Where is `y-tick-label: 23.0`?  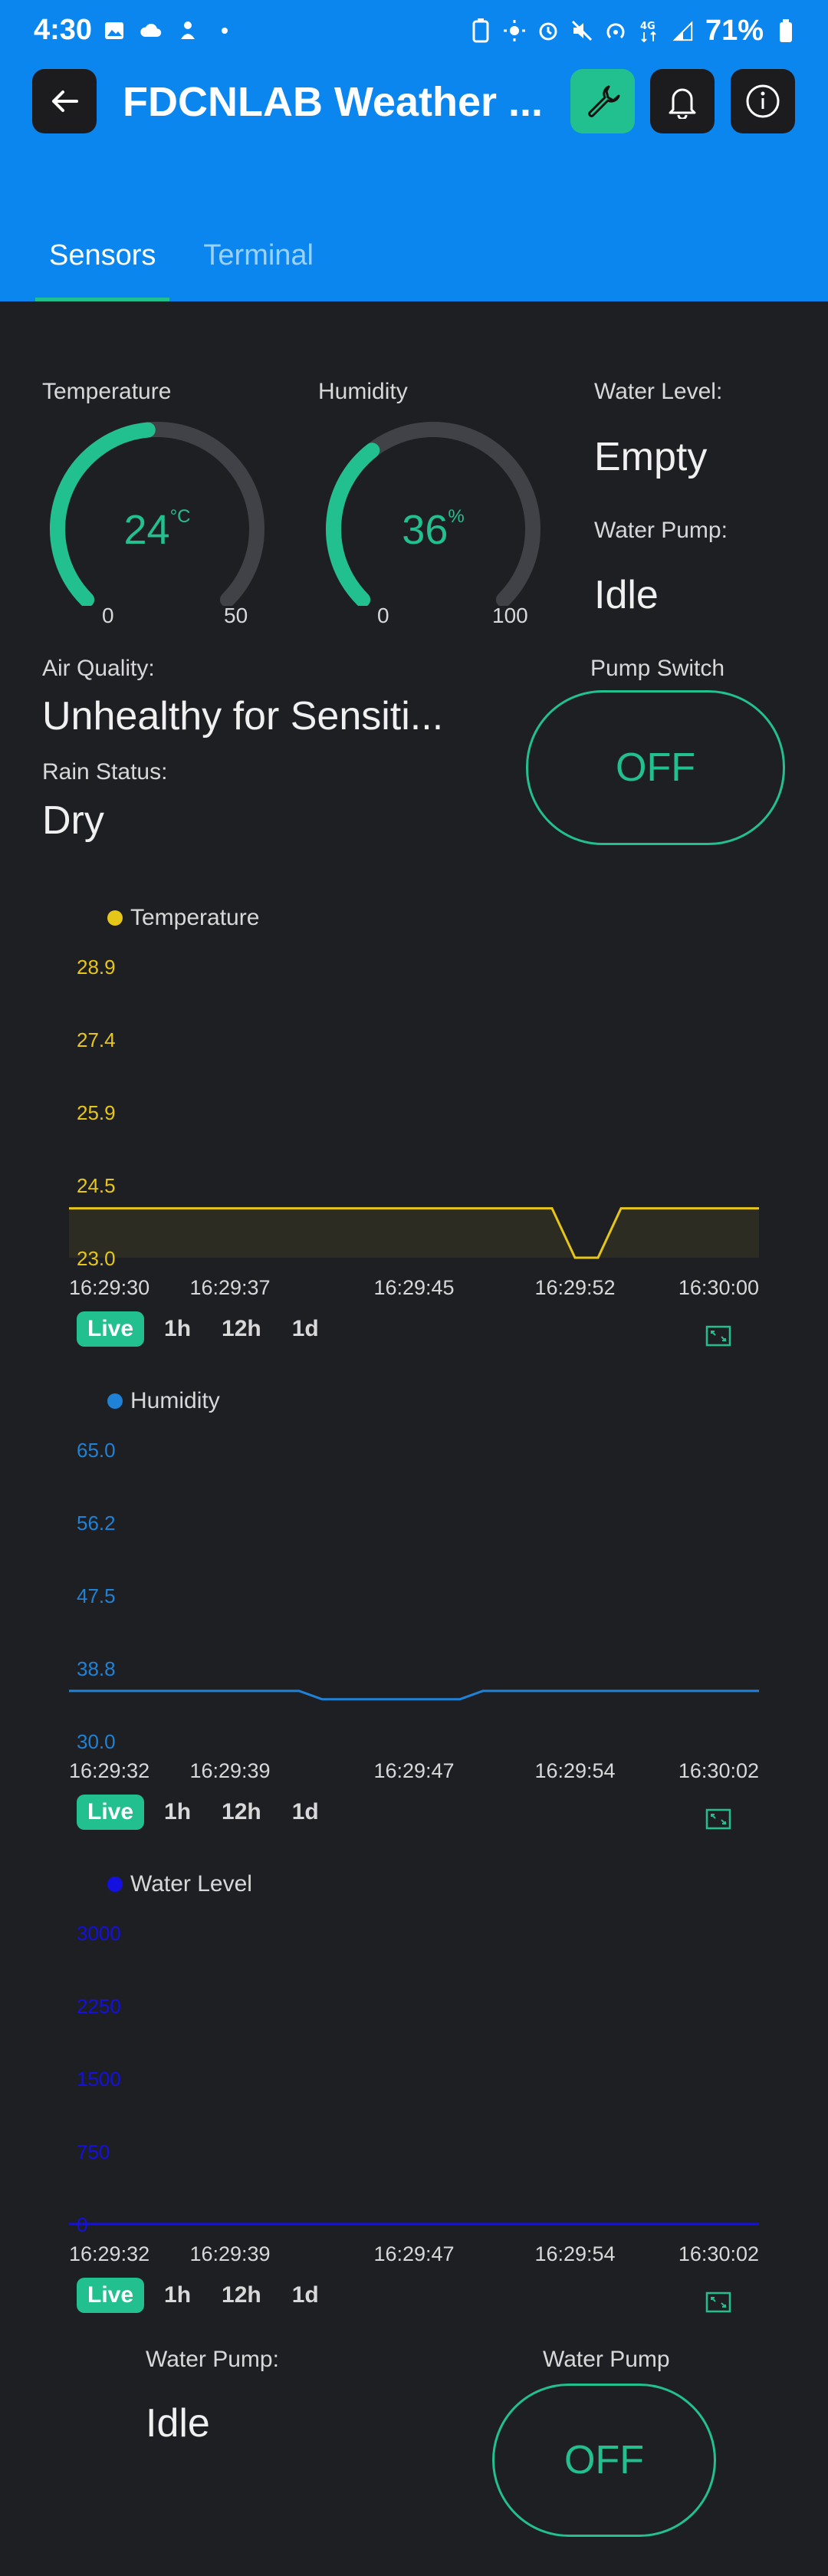 y-tick-label: 23.0 is located at coordinates (97, 1258).